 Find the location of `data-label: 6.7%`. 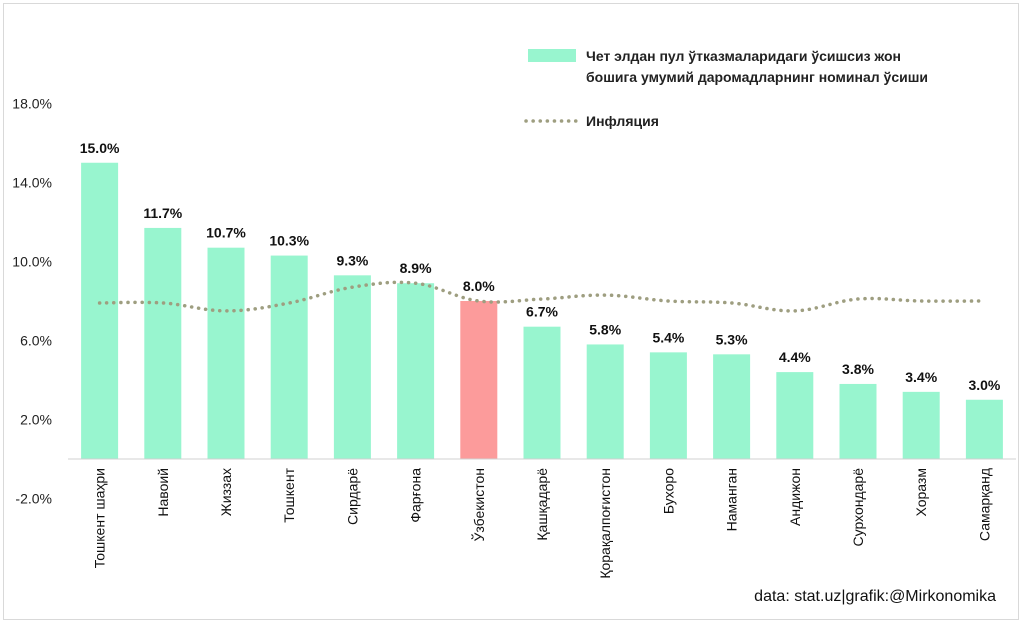

data-label: 6.7% is located at coordinates (542, 312).